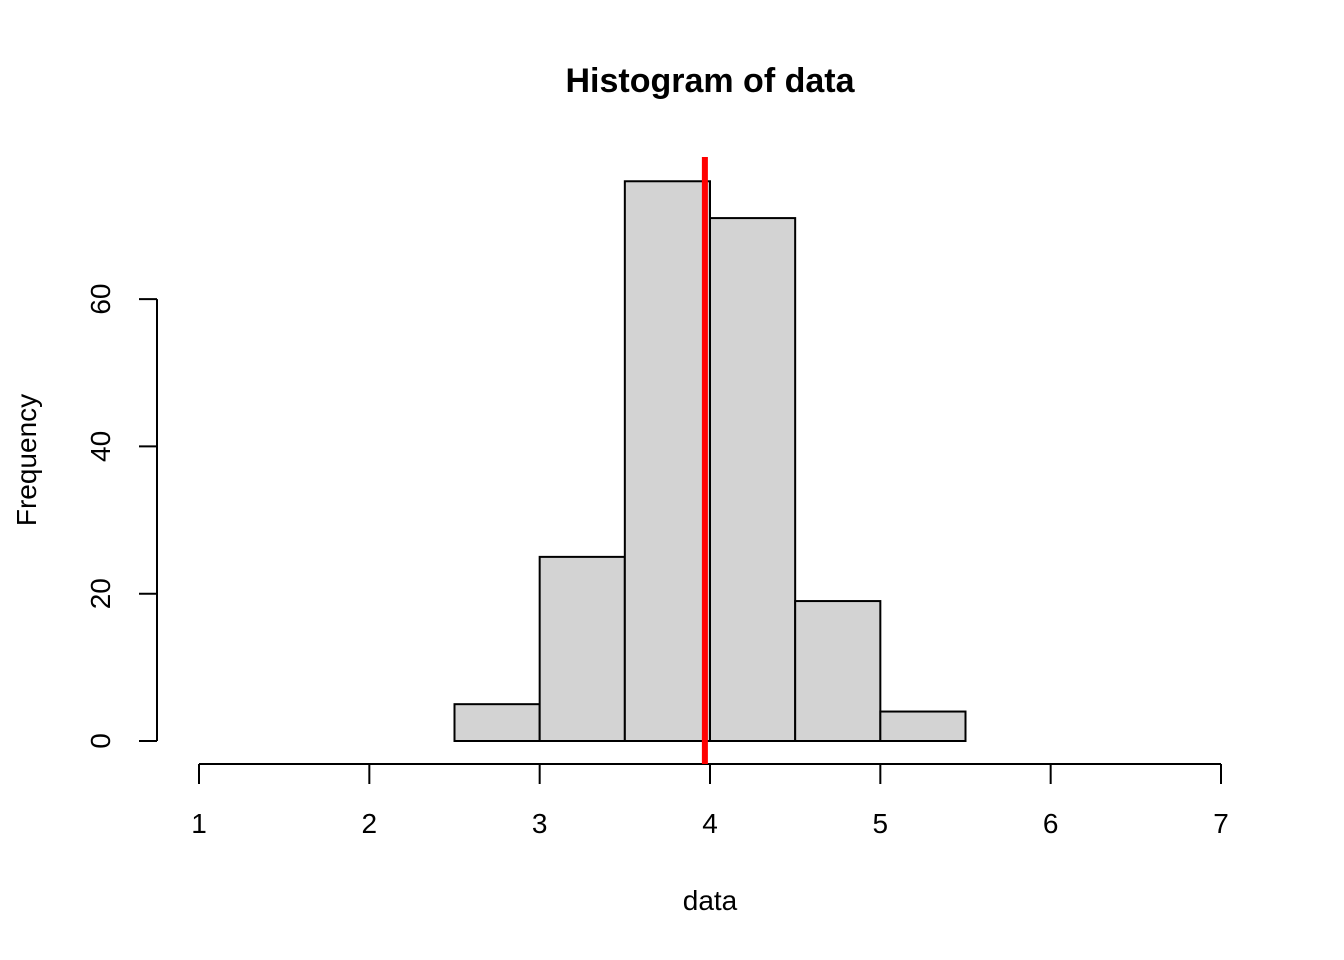 The image size is (1344, 960). I want to click on y-tick-label: 40, so click(100, 446).